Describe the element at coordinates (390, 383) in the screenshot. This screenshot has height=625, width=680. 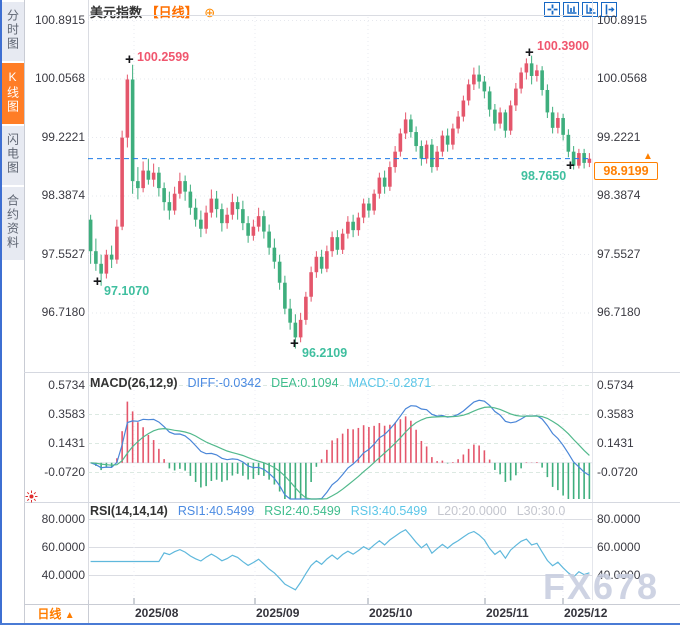
I see `macd-macd-value: MACD:-0.2871` at that location.